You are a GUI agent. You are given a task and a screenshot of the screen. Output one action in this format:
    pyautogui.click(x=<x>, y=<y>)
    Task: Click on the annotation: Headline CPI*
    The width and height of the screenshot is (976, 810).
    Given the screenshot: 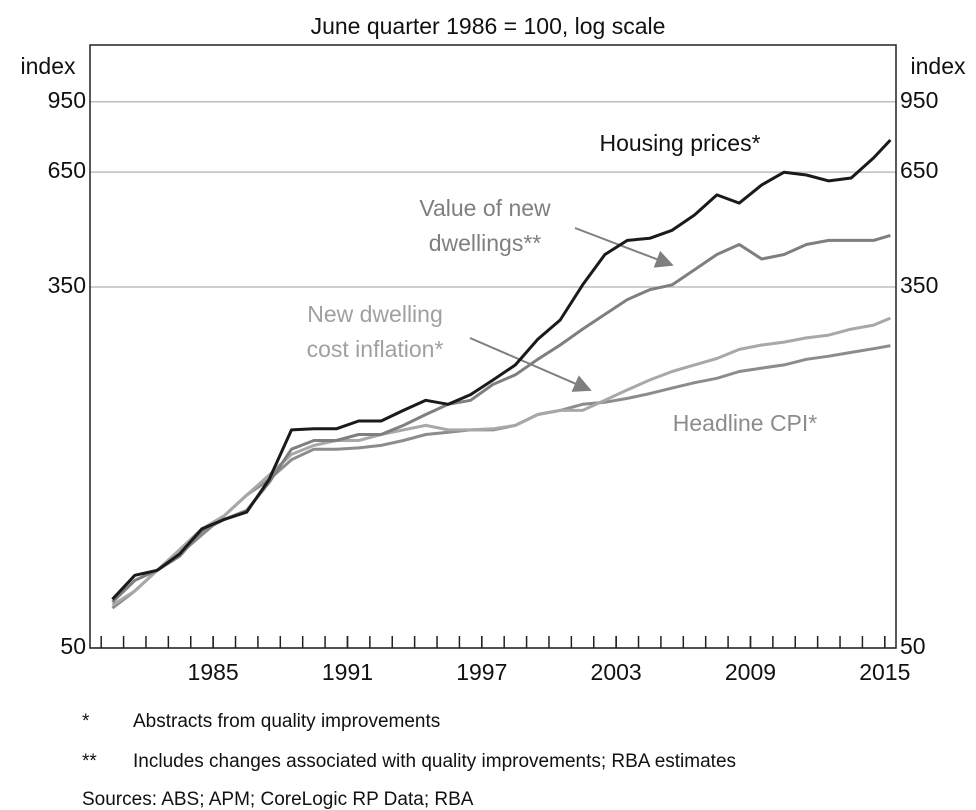 What is the action you would take?
    pyautogui.click(x=745, y=423)
    